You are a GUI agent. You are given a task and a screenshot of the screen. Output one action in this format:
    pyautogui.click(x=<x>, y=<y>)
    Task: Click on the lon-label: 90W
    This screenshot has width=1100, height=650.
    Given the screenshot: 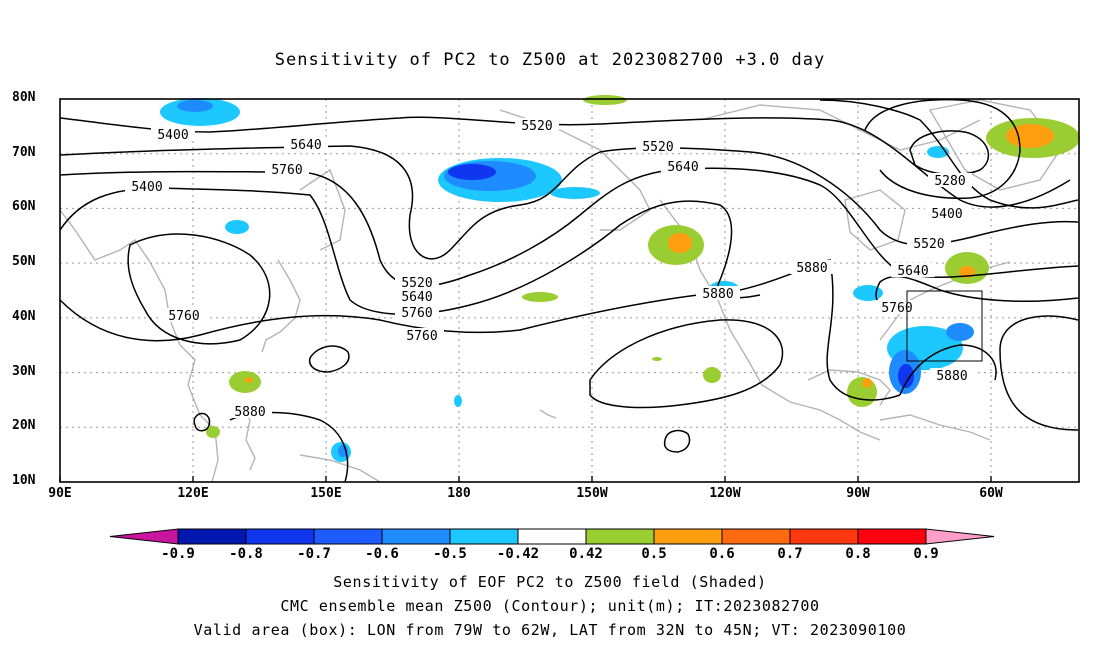 What is the action you would take?
    pyautogui.click(x=858, y=493)
    